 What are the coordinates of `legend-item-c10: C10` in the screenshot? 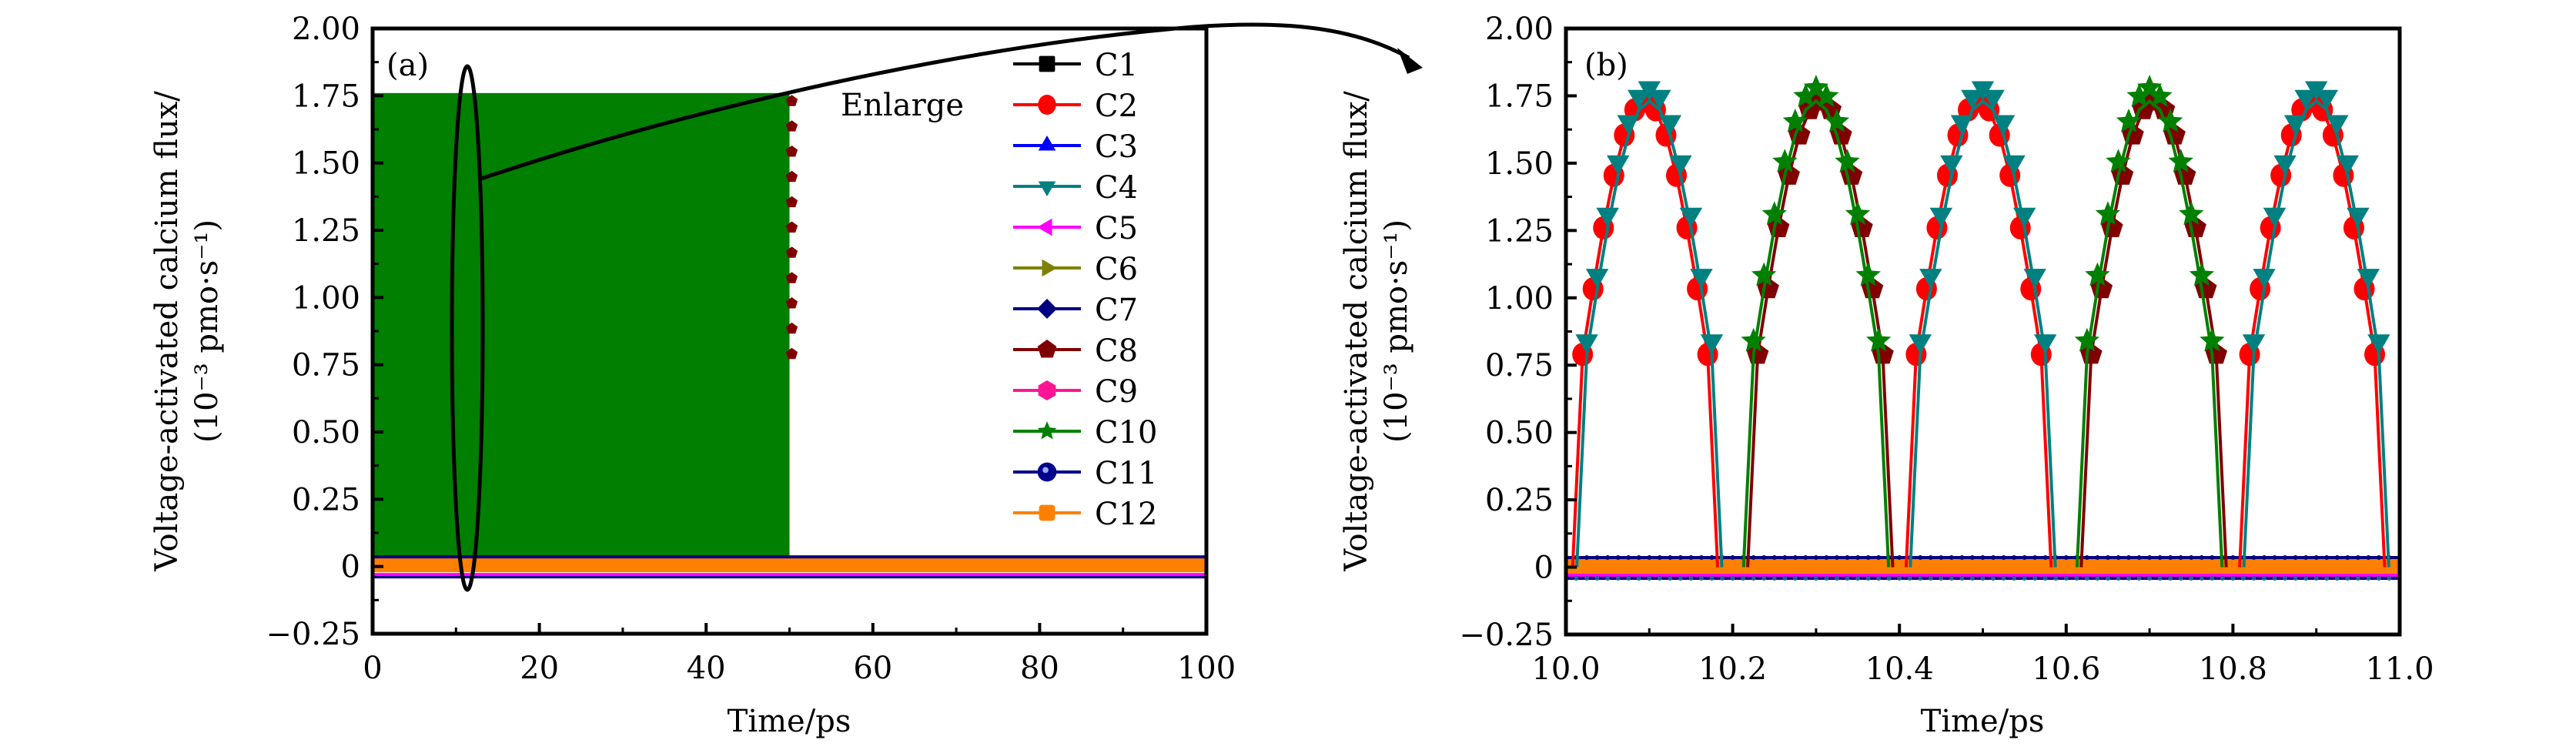 It's located at (1085, 432).